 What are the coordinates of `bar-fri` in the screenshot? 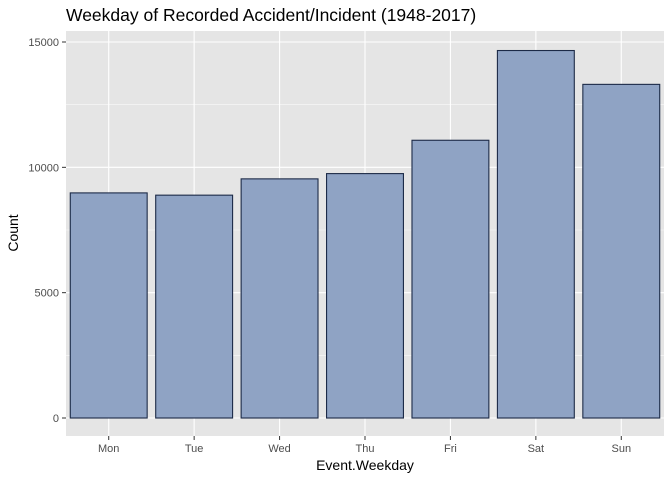 It's located at (450, 279).